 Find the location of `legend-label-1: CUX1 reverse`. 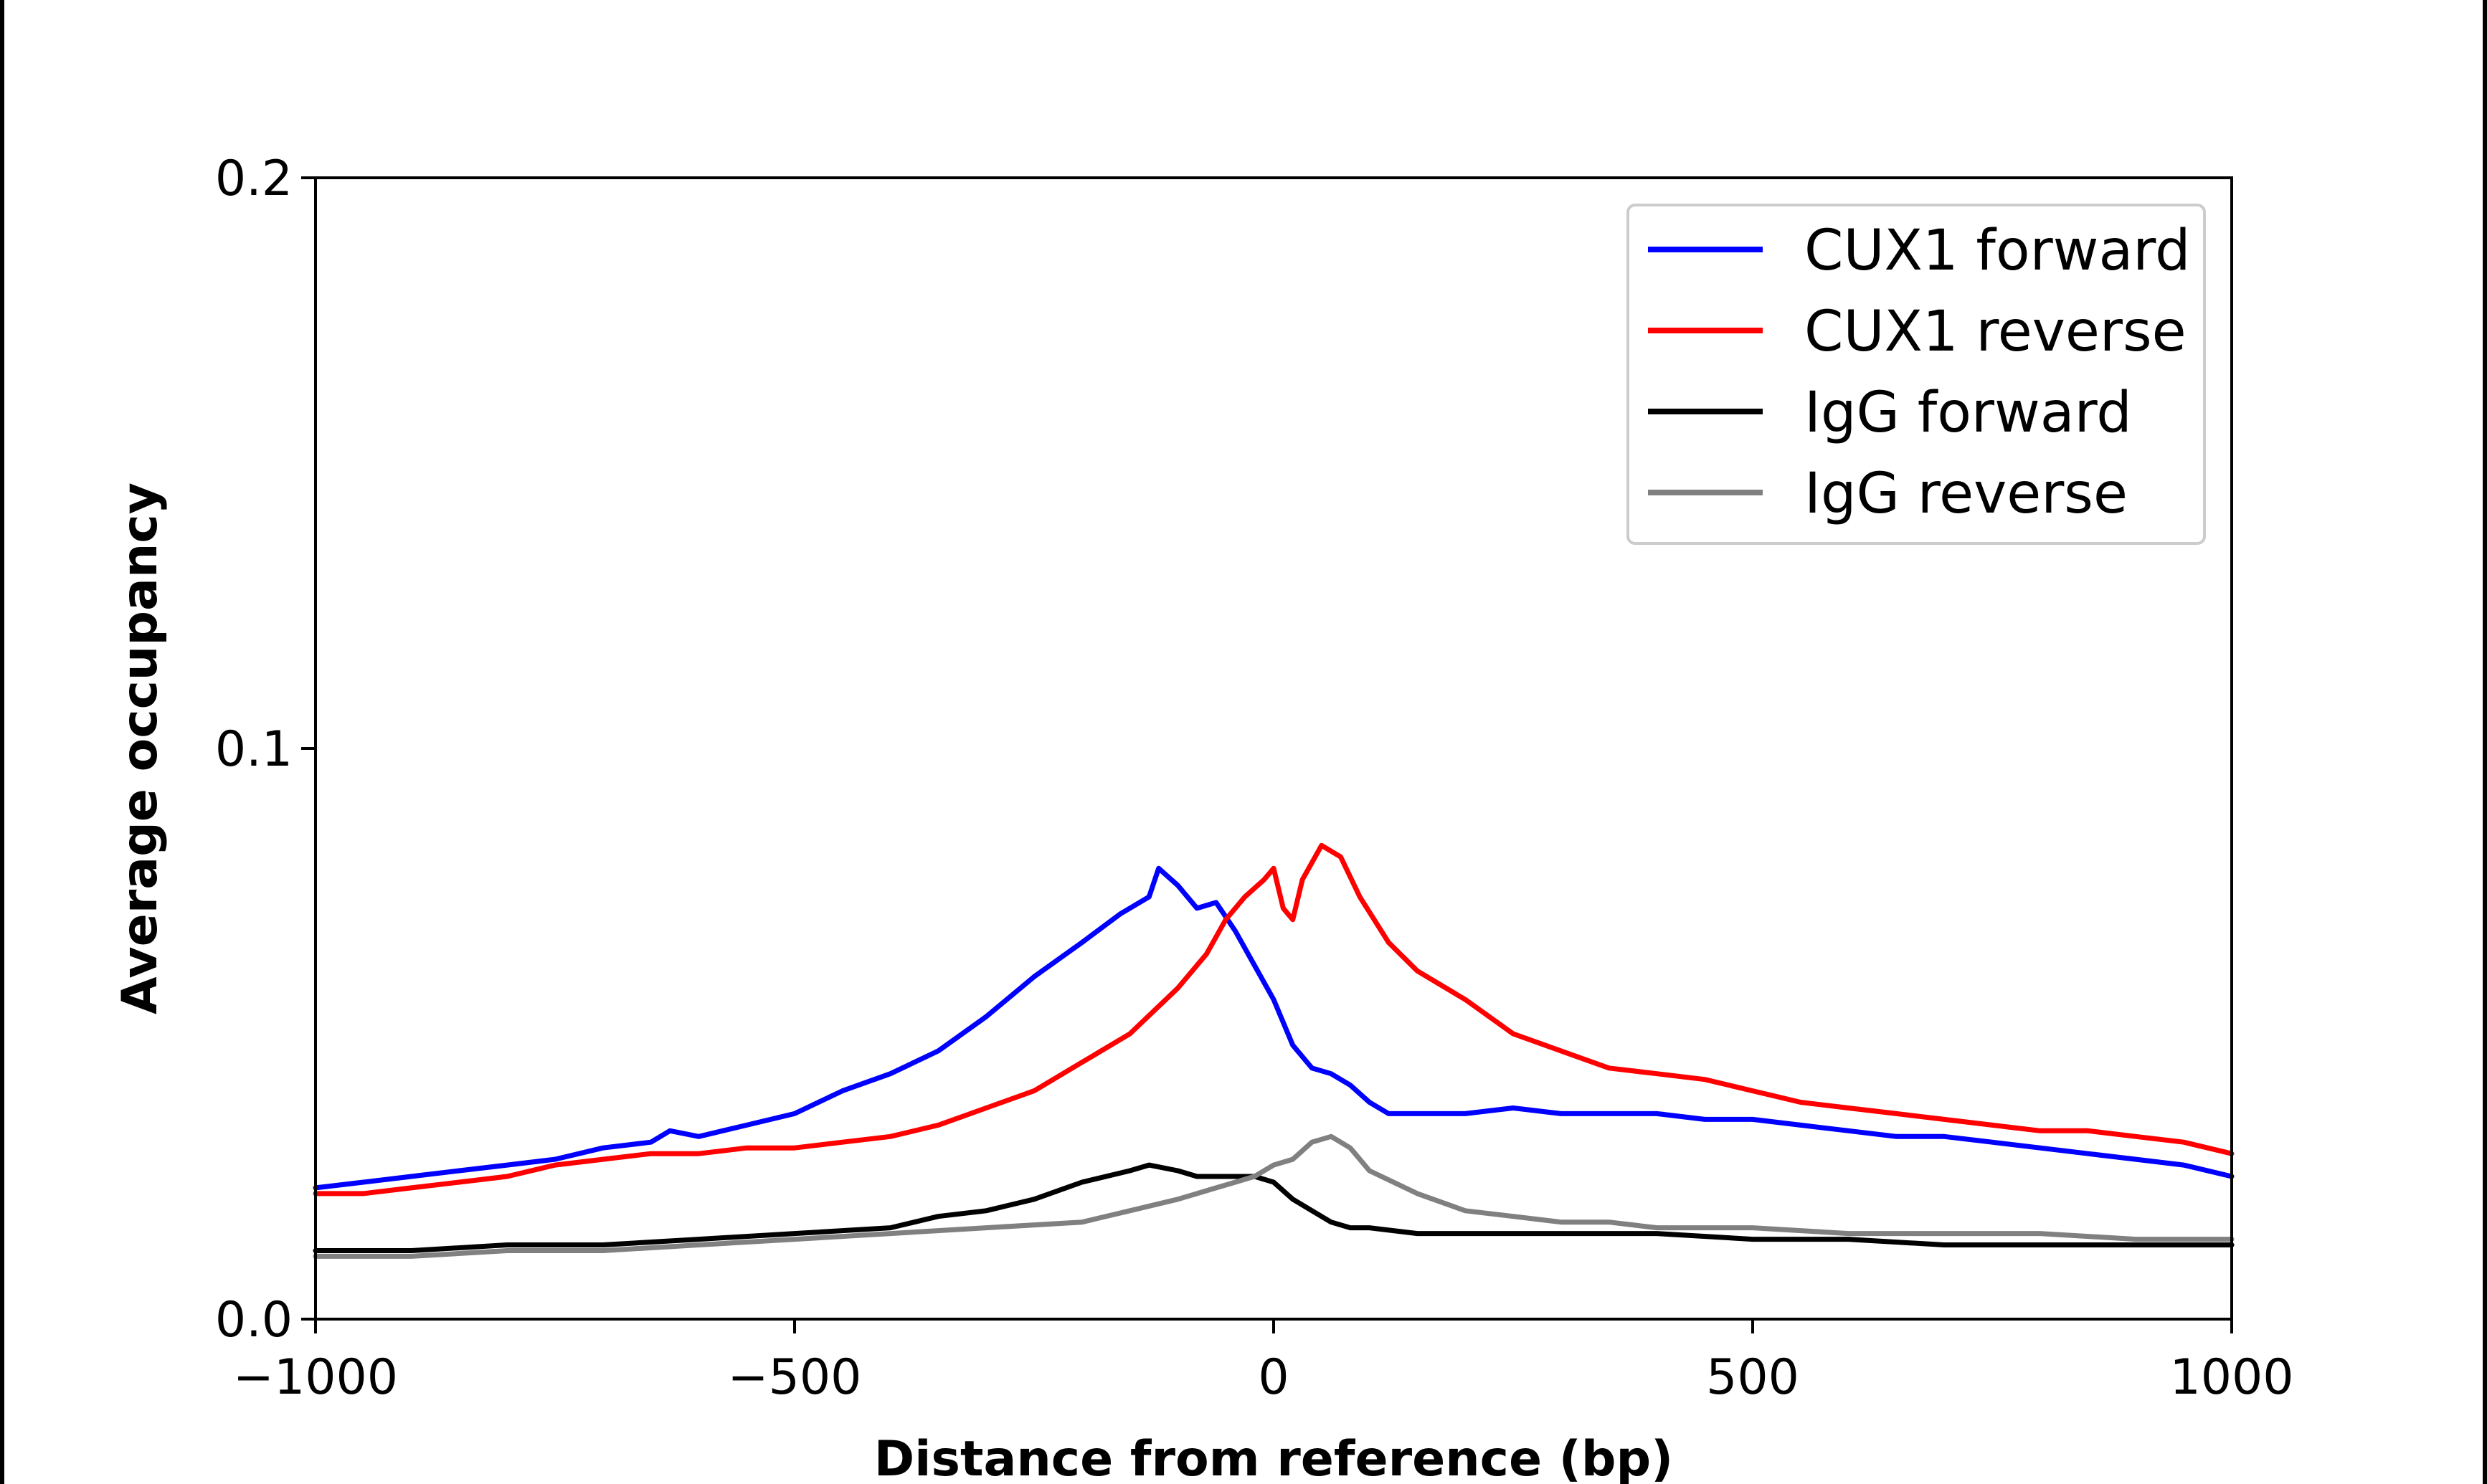

legend-label-1: CUX1 reverse is located at coordinates (1996, 332).